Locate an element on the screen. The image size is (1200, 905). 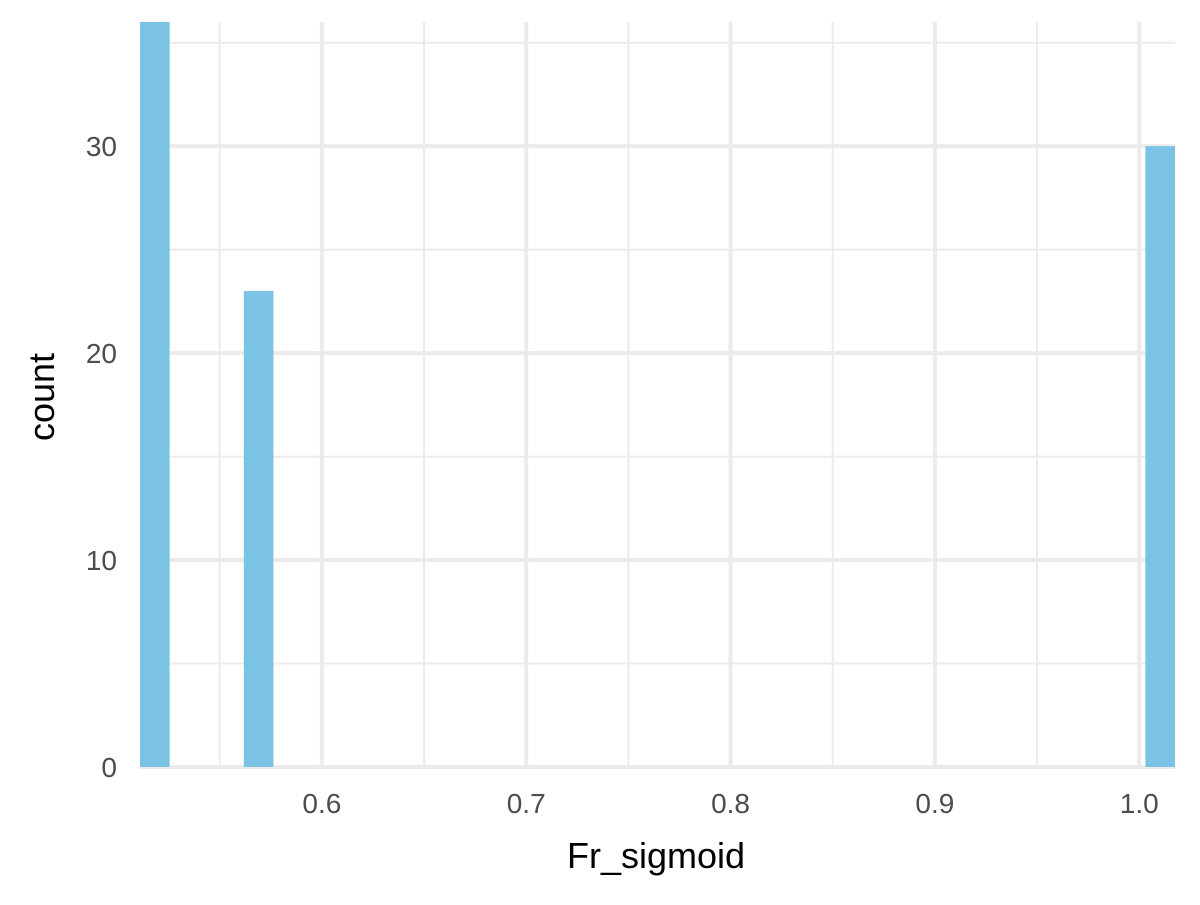
y-tick-label: 10 is located at coordinates (101, 560).